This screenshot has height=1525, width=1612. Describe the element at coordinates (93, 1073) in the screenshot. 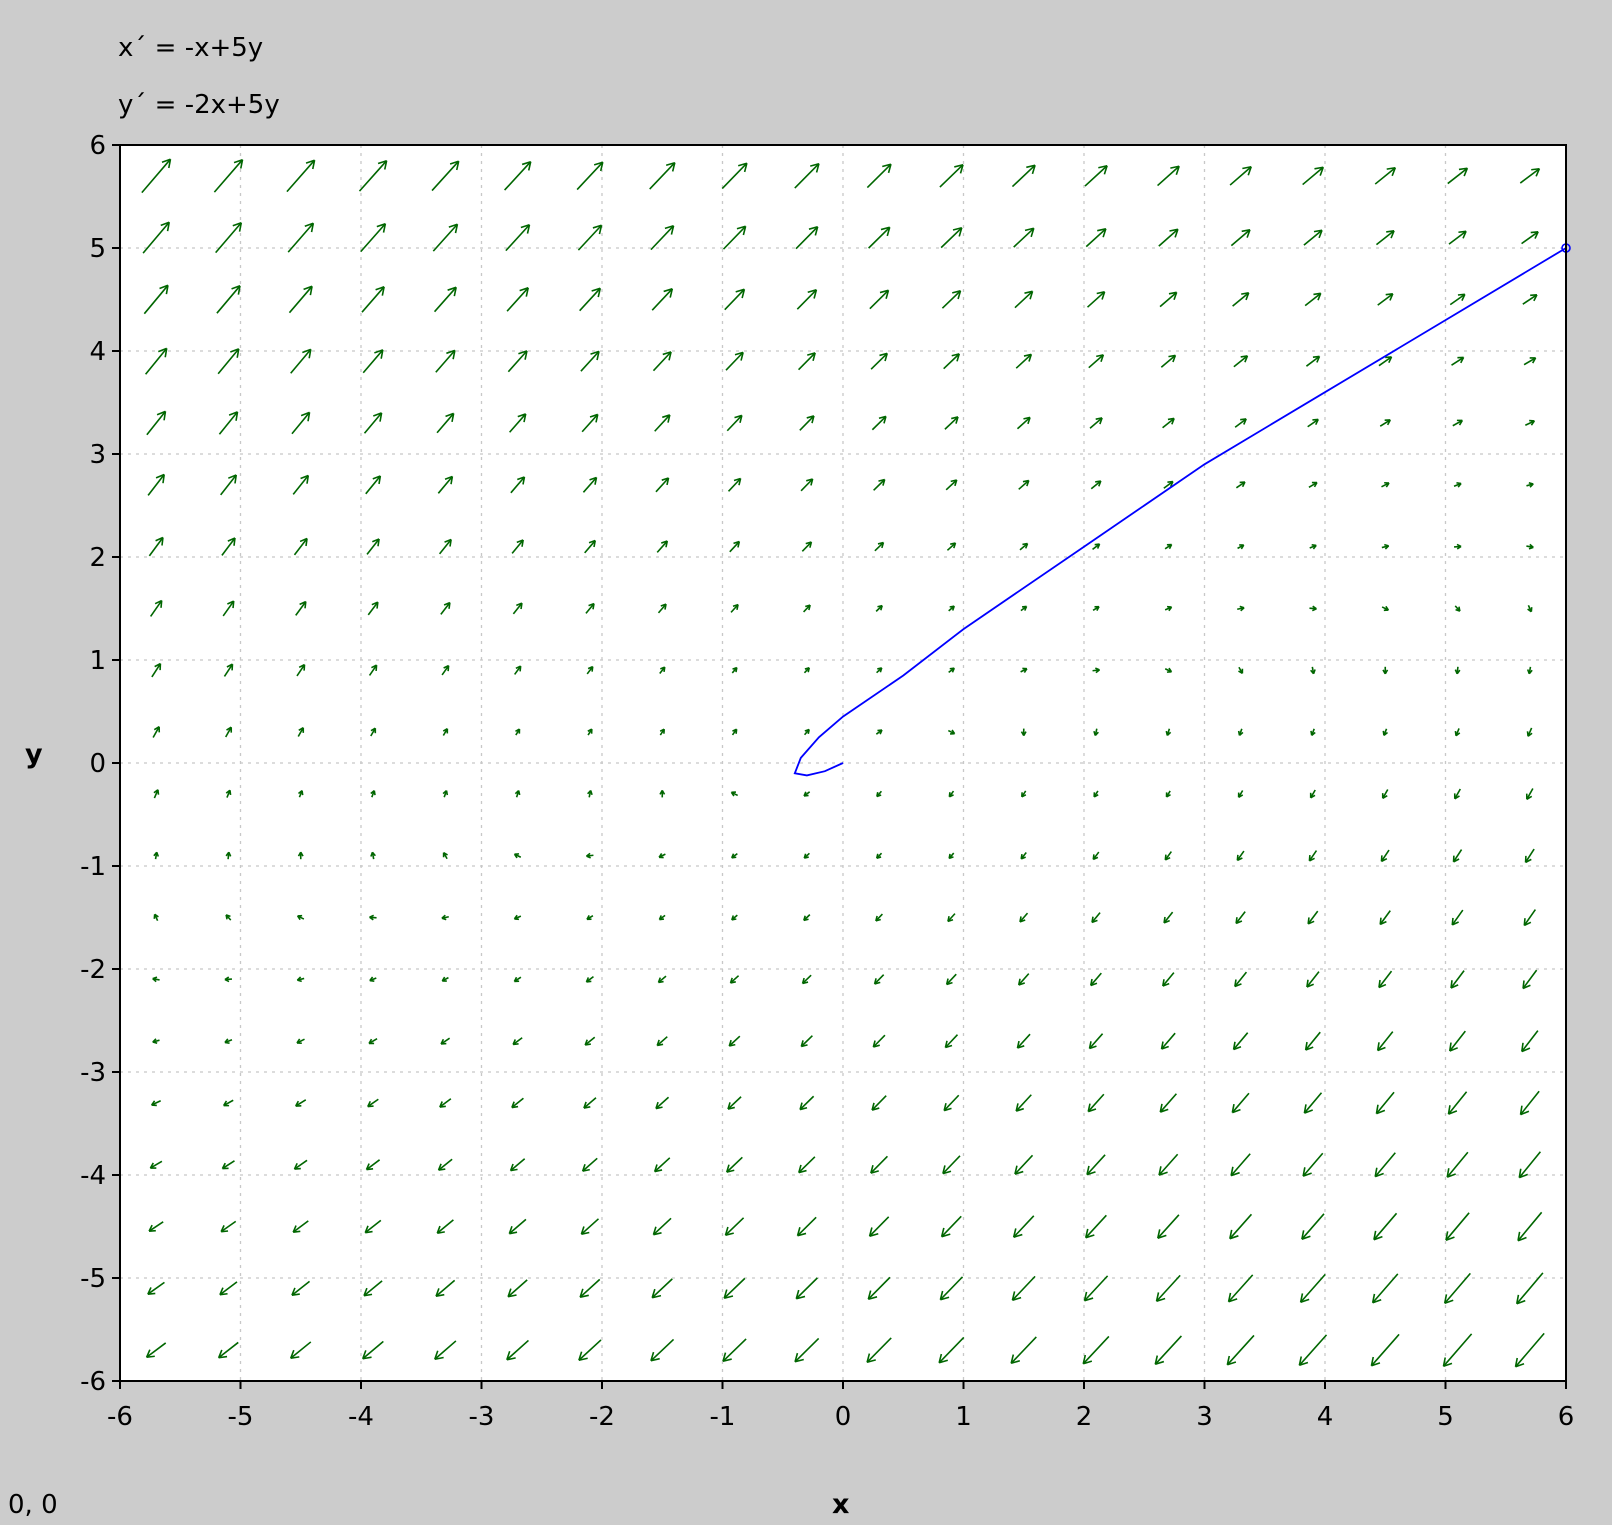

I see `y-tick-label: -3` at that location.